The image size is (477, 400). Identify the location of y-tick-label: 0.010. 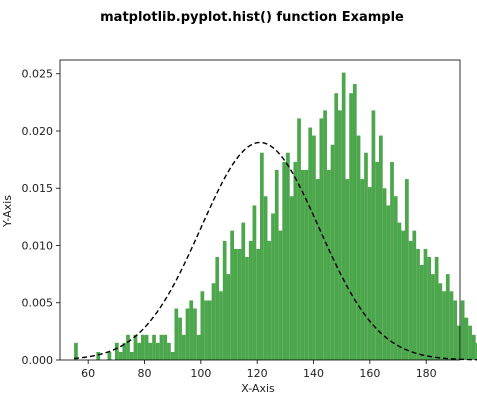
(38, 245).